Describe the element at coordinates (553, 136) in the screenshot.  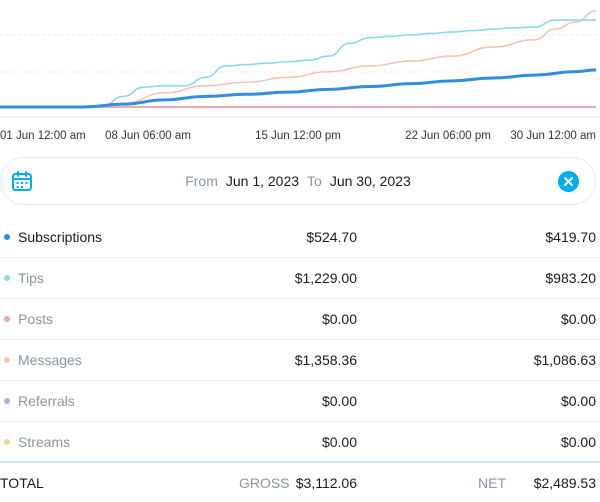
I see `x-tick-label: 30 Jun 12:00 am` at that location.